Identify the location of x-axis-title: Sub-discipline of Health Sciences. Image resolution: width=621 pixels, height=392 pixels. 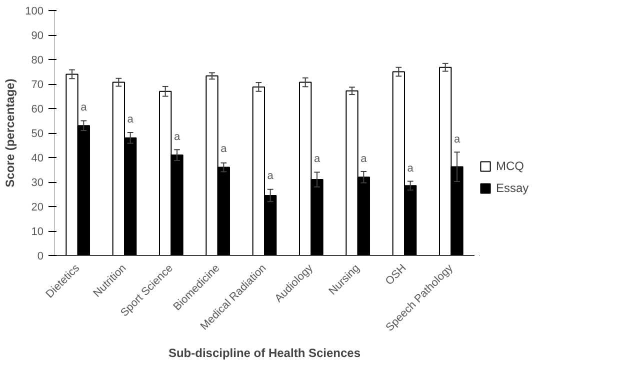
(264, 353).